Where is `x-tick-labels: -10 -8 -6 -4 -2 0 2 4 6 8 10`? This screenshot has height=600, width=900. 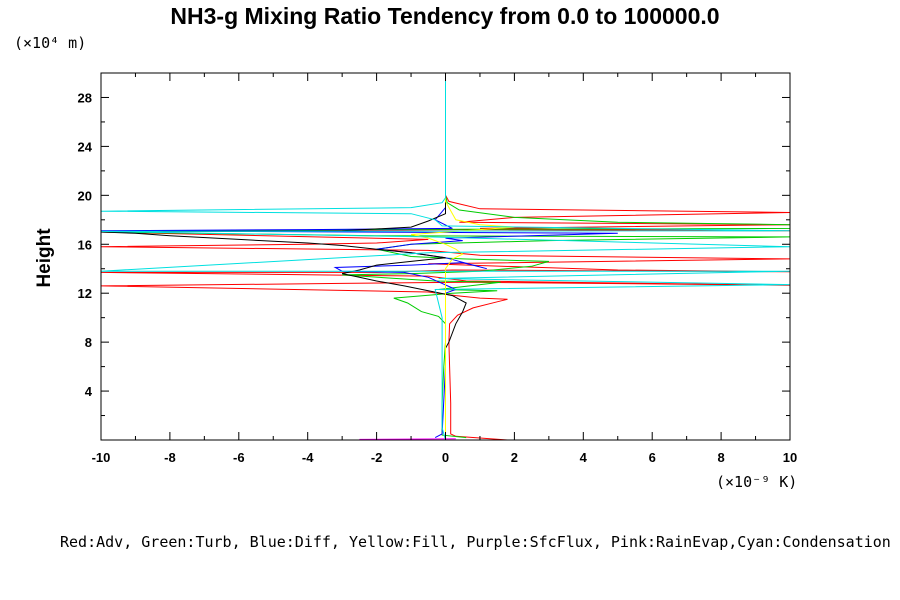
x-tick-labels: -10 -8 -6 -4 -2 0 2 4 6 8 10 is located at coordinates (445, 457).